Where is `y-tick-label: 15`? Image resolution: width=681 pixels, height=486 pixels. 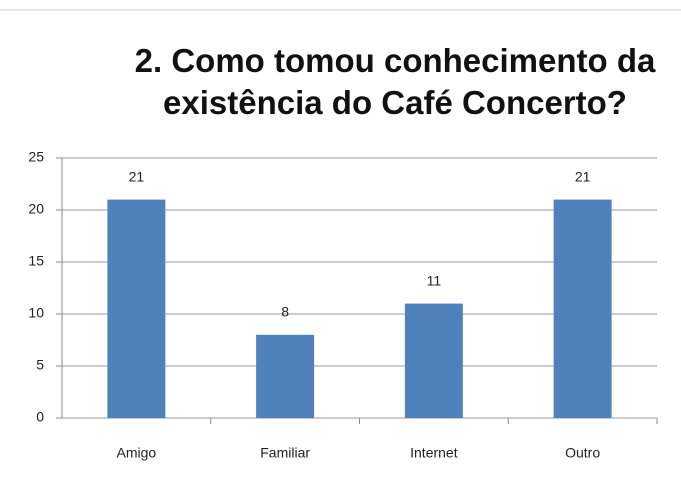
y-tick-label: 15 is located at coordinates (36, 261).